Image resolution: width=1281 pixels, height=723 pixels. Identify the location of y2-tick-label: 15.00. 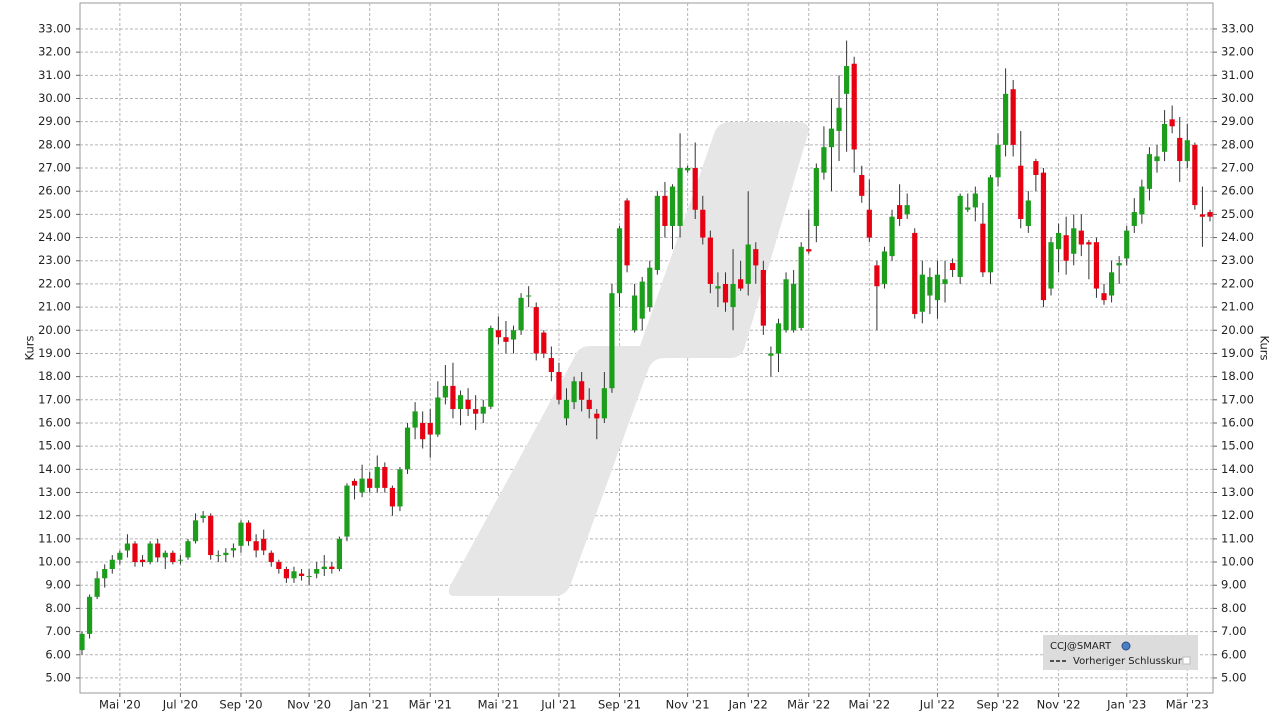
(1237, 446).